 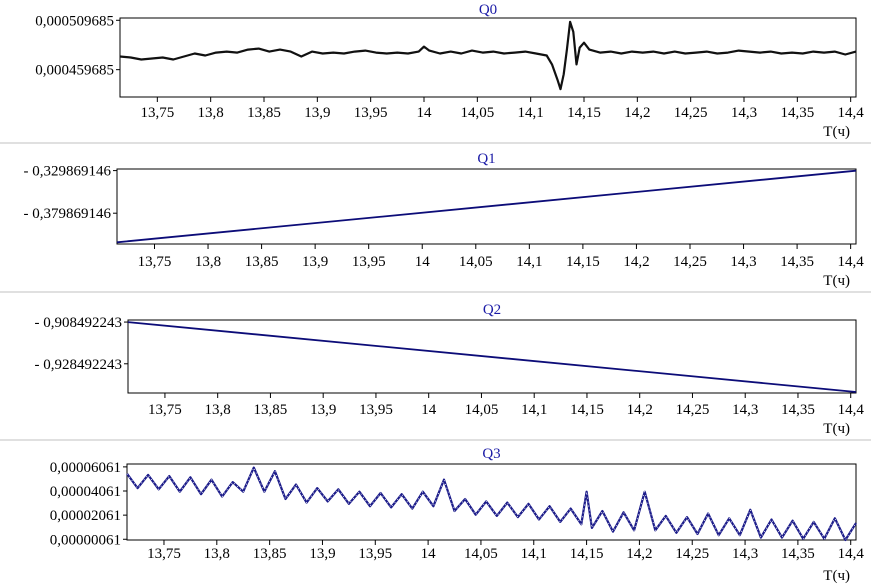 What do you see at coordinates (492, 310) in the screenshot?
I see `chart-title: Q2` at bounding box center [492, 310].